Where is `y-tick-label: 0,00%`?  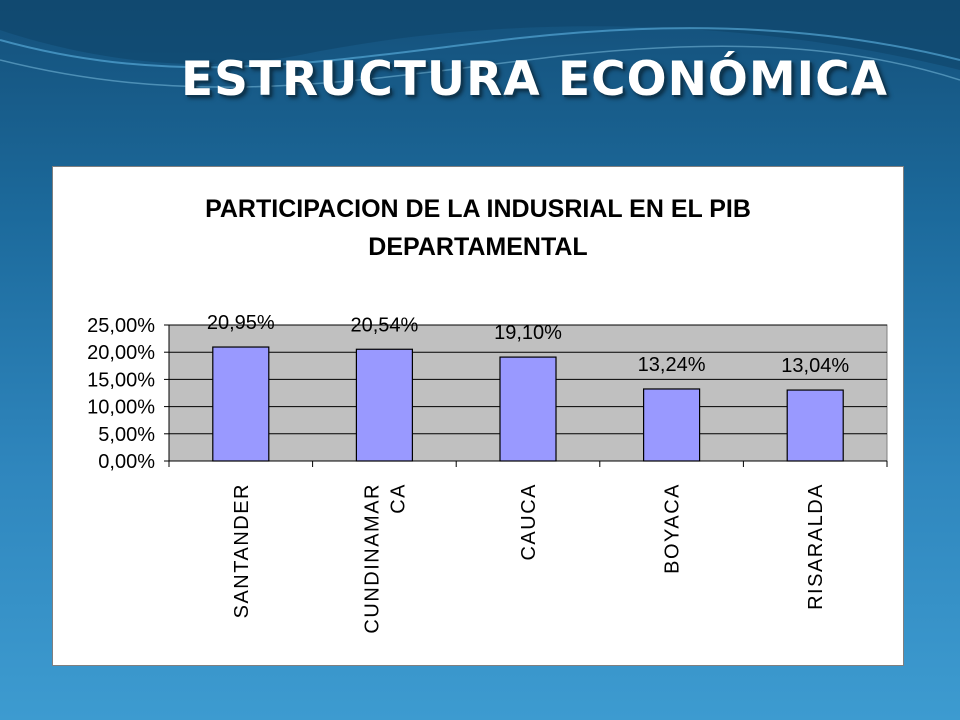 y-tick-label: 0,00% is located at coordinates (126, 462).